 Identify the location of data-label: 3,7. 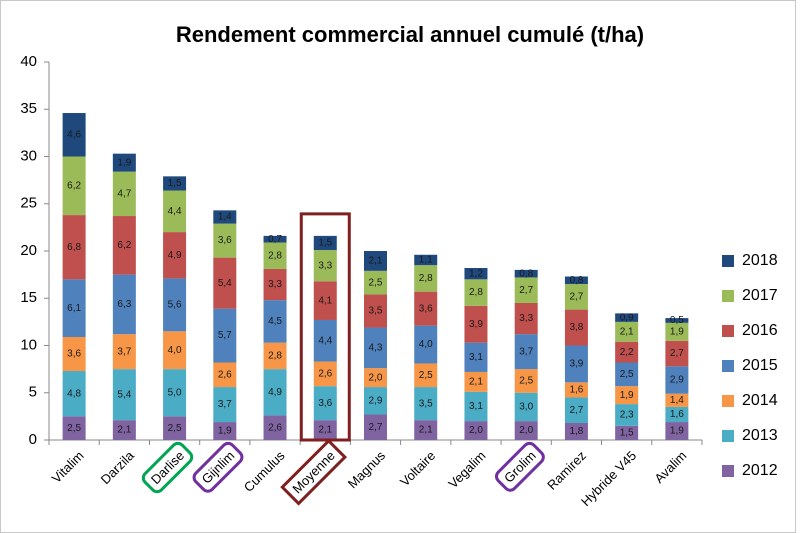
(526, 351).